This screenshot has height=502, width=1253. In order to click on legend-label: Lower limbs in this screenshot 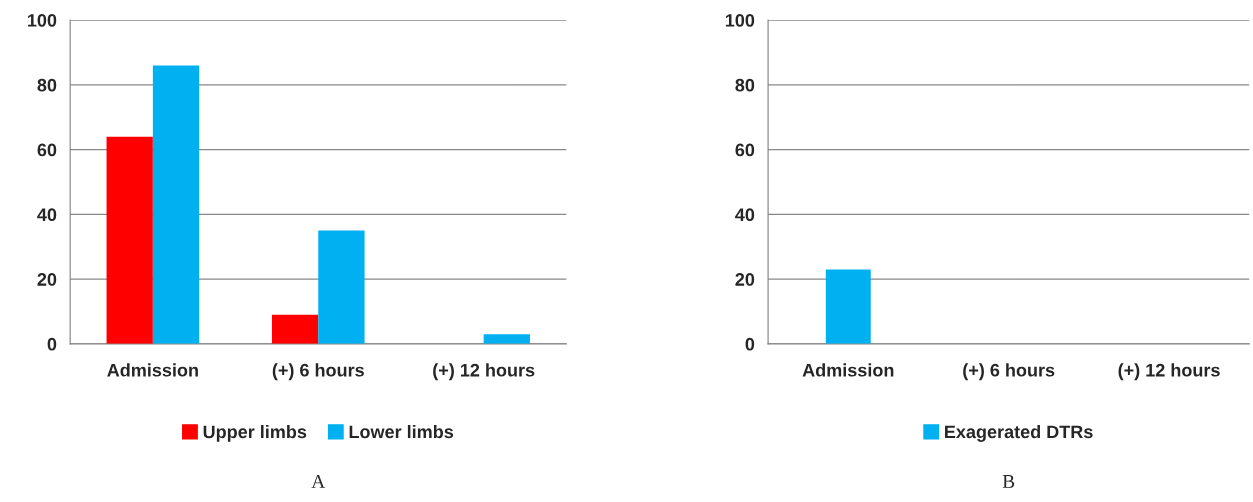, I will do `click(401, 431)`.